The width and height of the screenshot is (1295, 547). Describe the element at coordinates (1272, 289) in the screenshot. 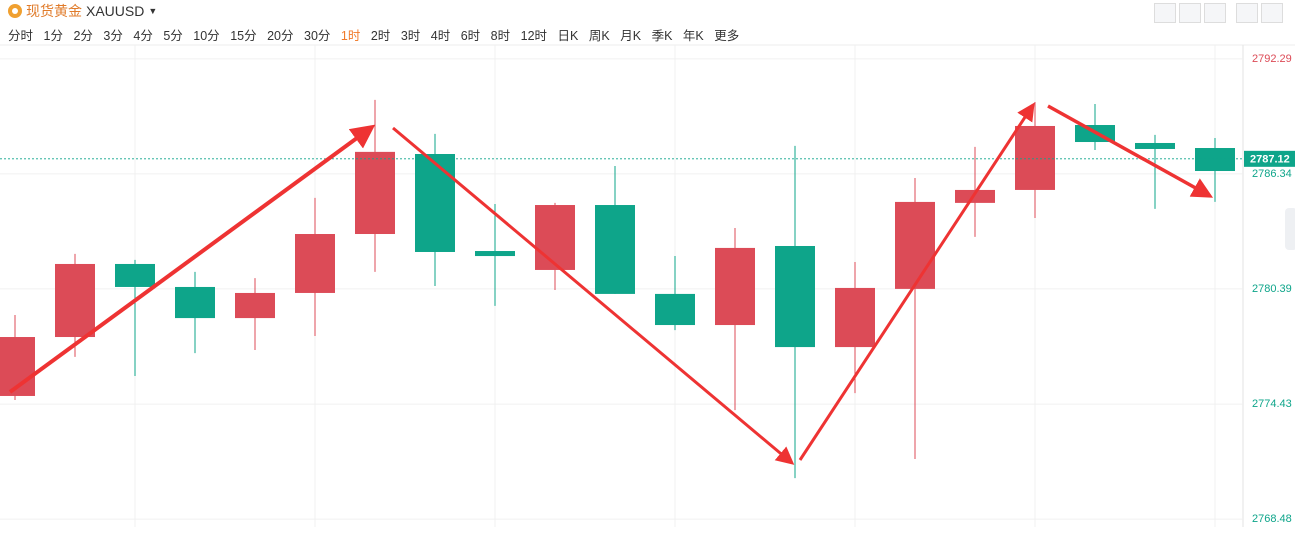

I see `y-tick-label: 2780.39` at that location.